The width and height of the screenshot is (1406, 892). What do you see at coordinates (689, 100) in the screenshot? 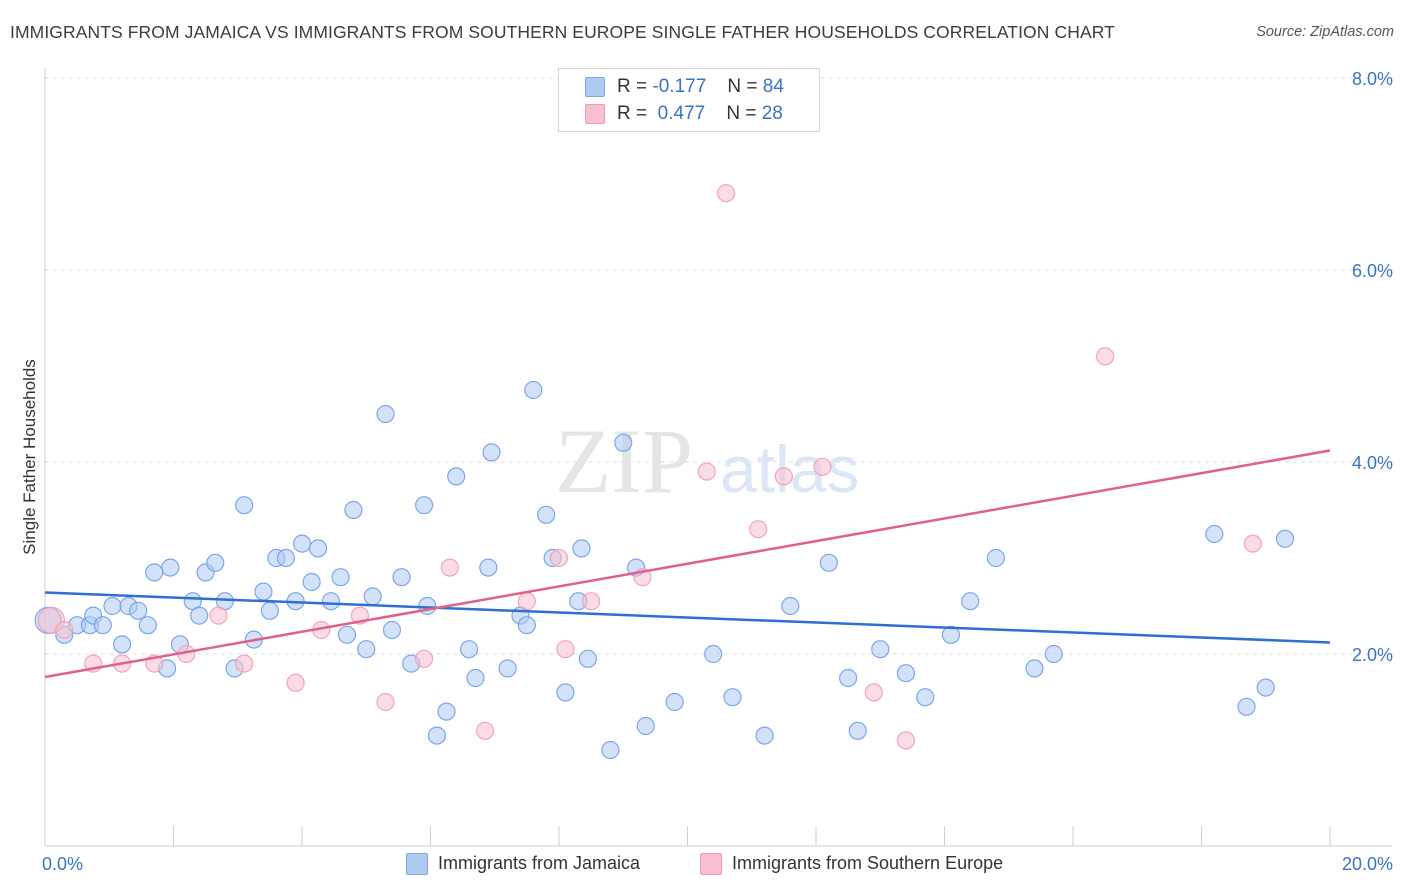
I see `stats-legend: R = -0.177 N = 84 R = 0.477 N = 28` at bounding box center [689, 100].